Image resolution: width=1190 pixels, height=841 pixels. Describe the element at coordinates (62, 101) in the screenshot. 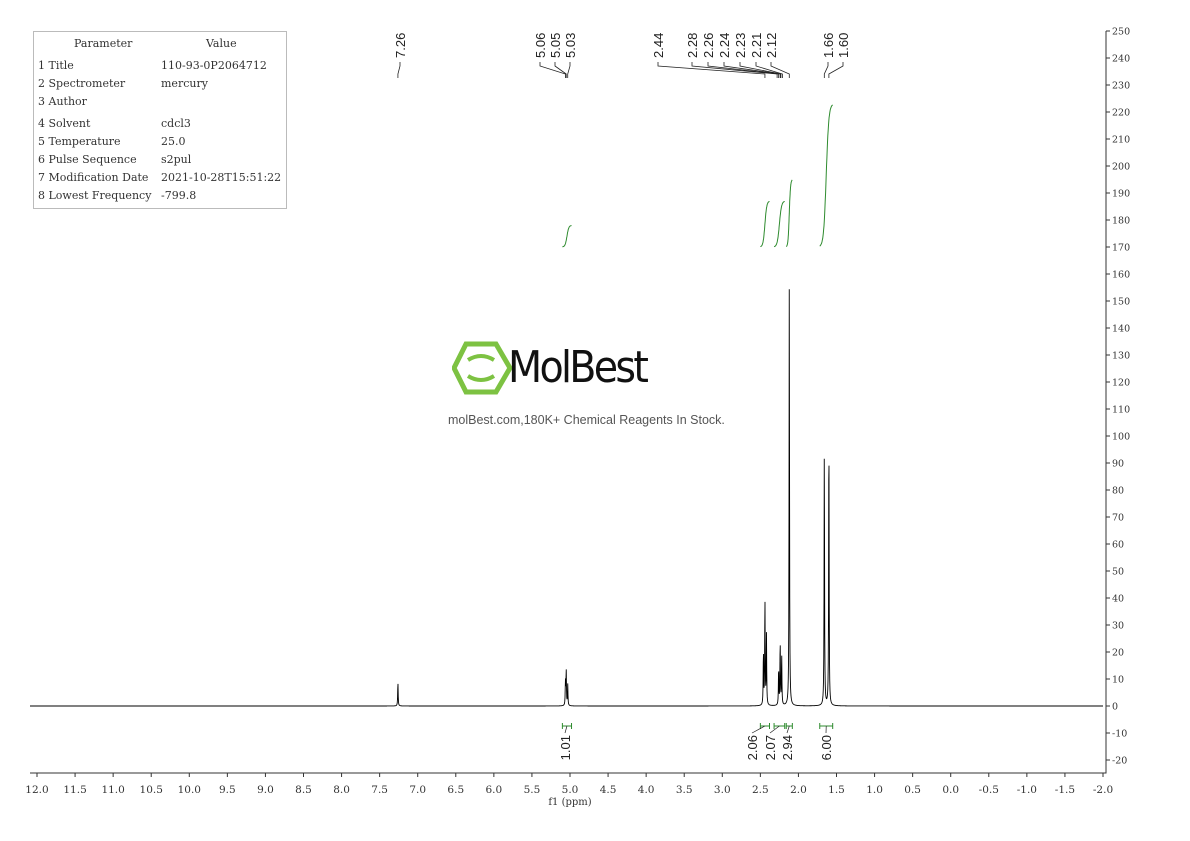

I see `parameter-key: 3 Author` at that location.